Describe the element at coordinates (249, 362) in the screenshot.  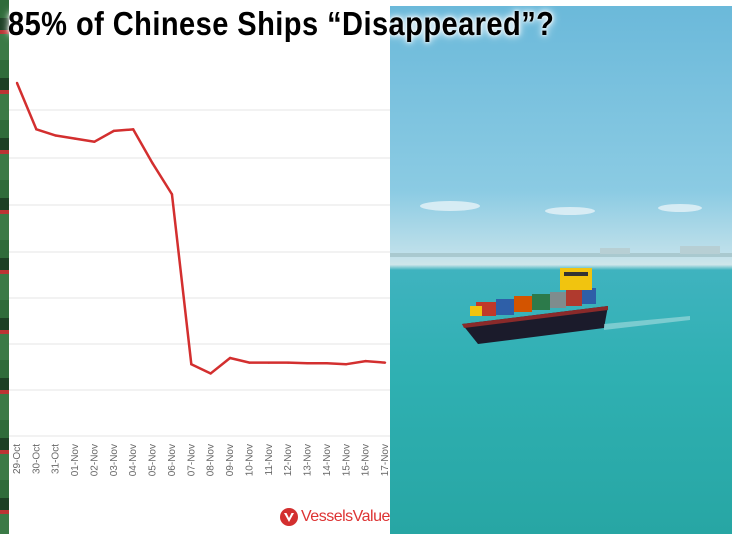
I see `data-point-10-Nov` at that location.